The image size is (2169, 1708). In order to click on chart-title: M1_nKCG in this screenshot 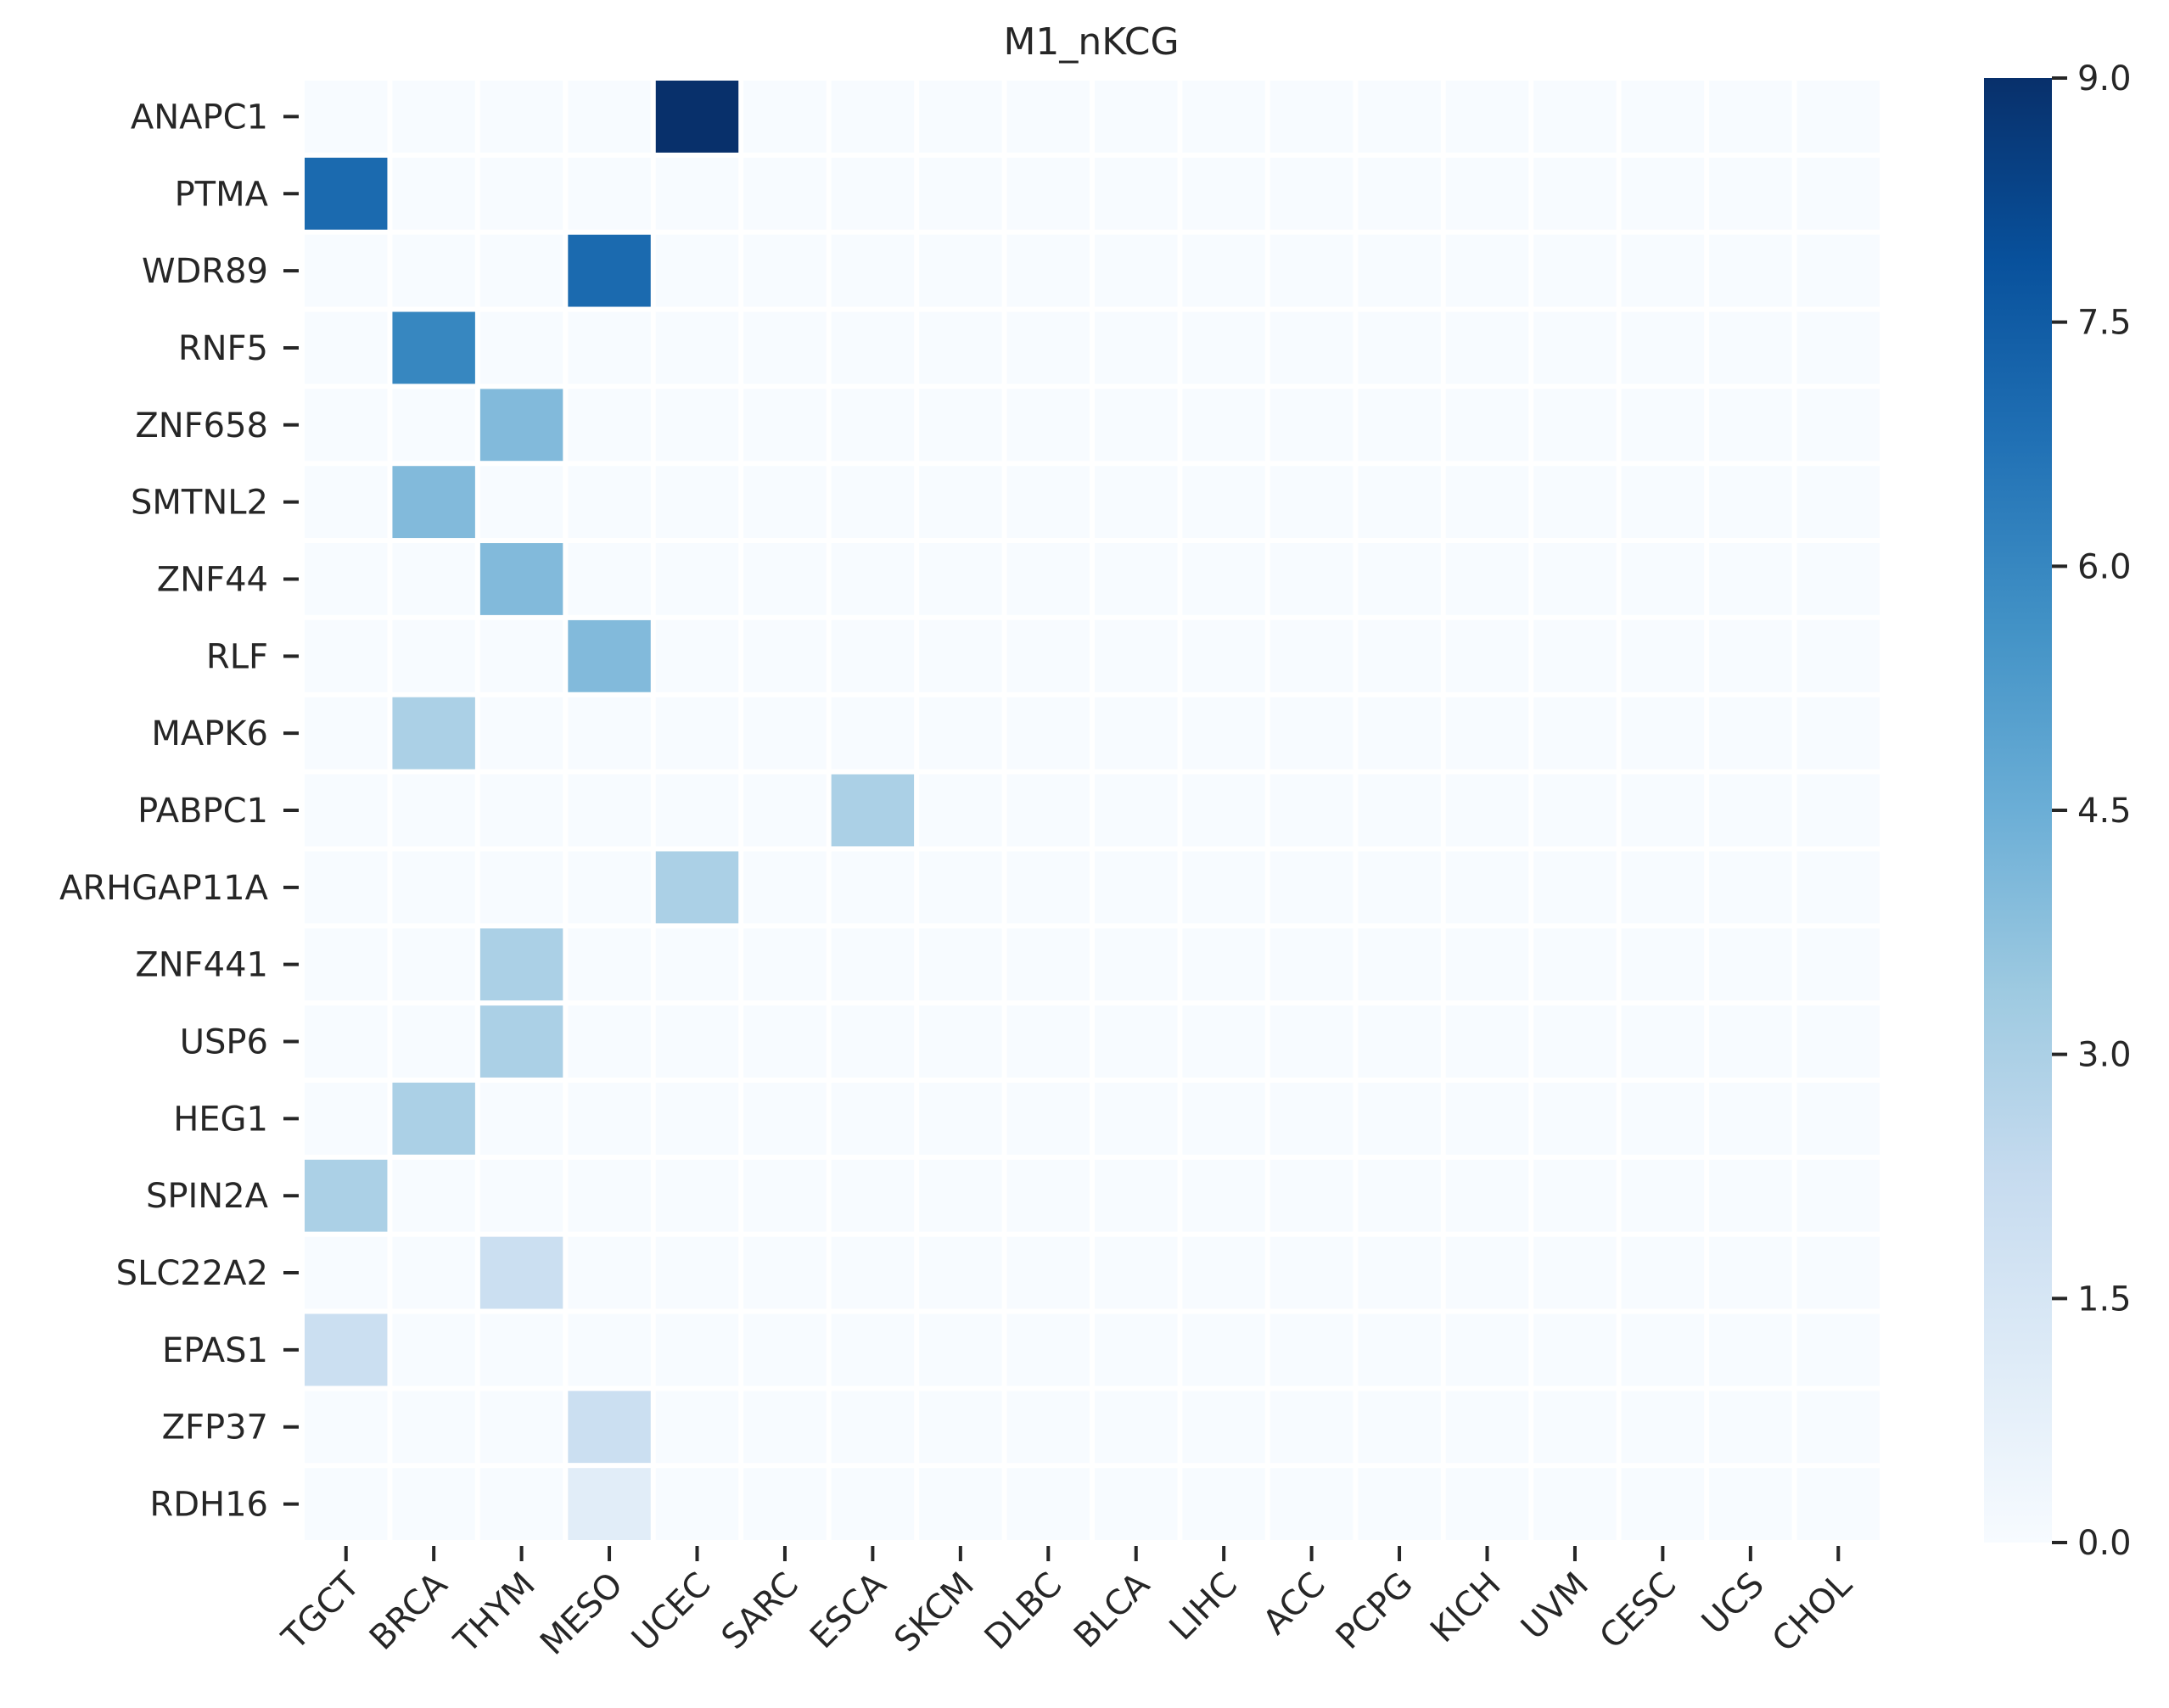, I will do `click(1091, 42)`.